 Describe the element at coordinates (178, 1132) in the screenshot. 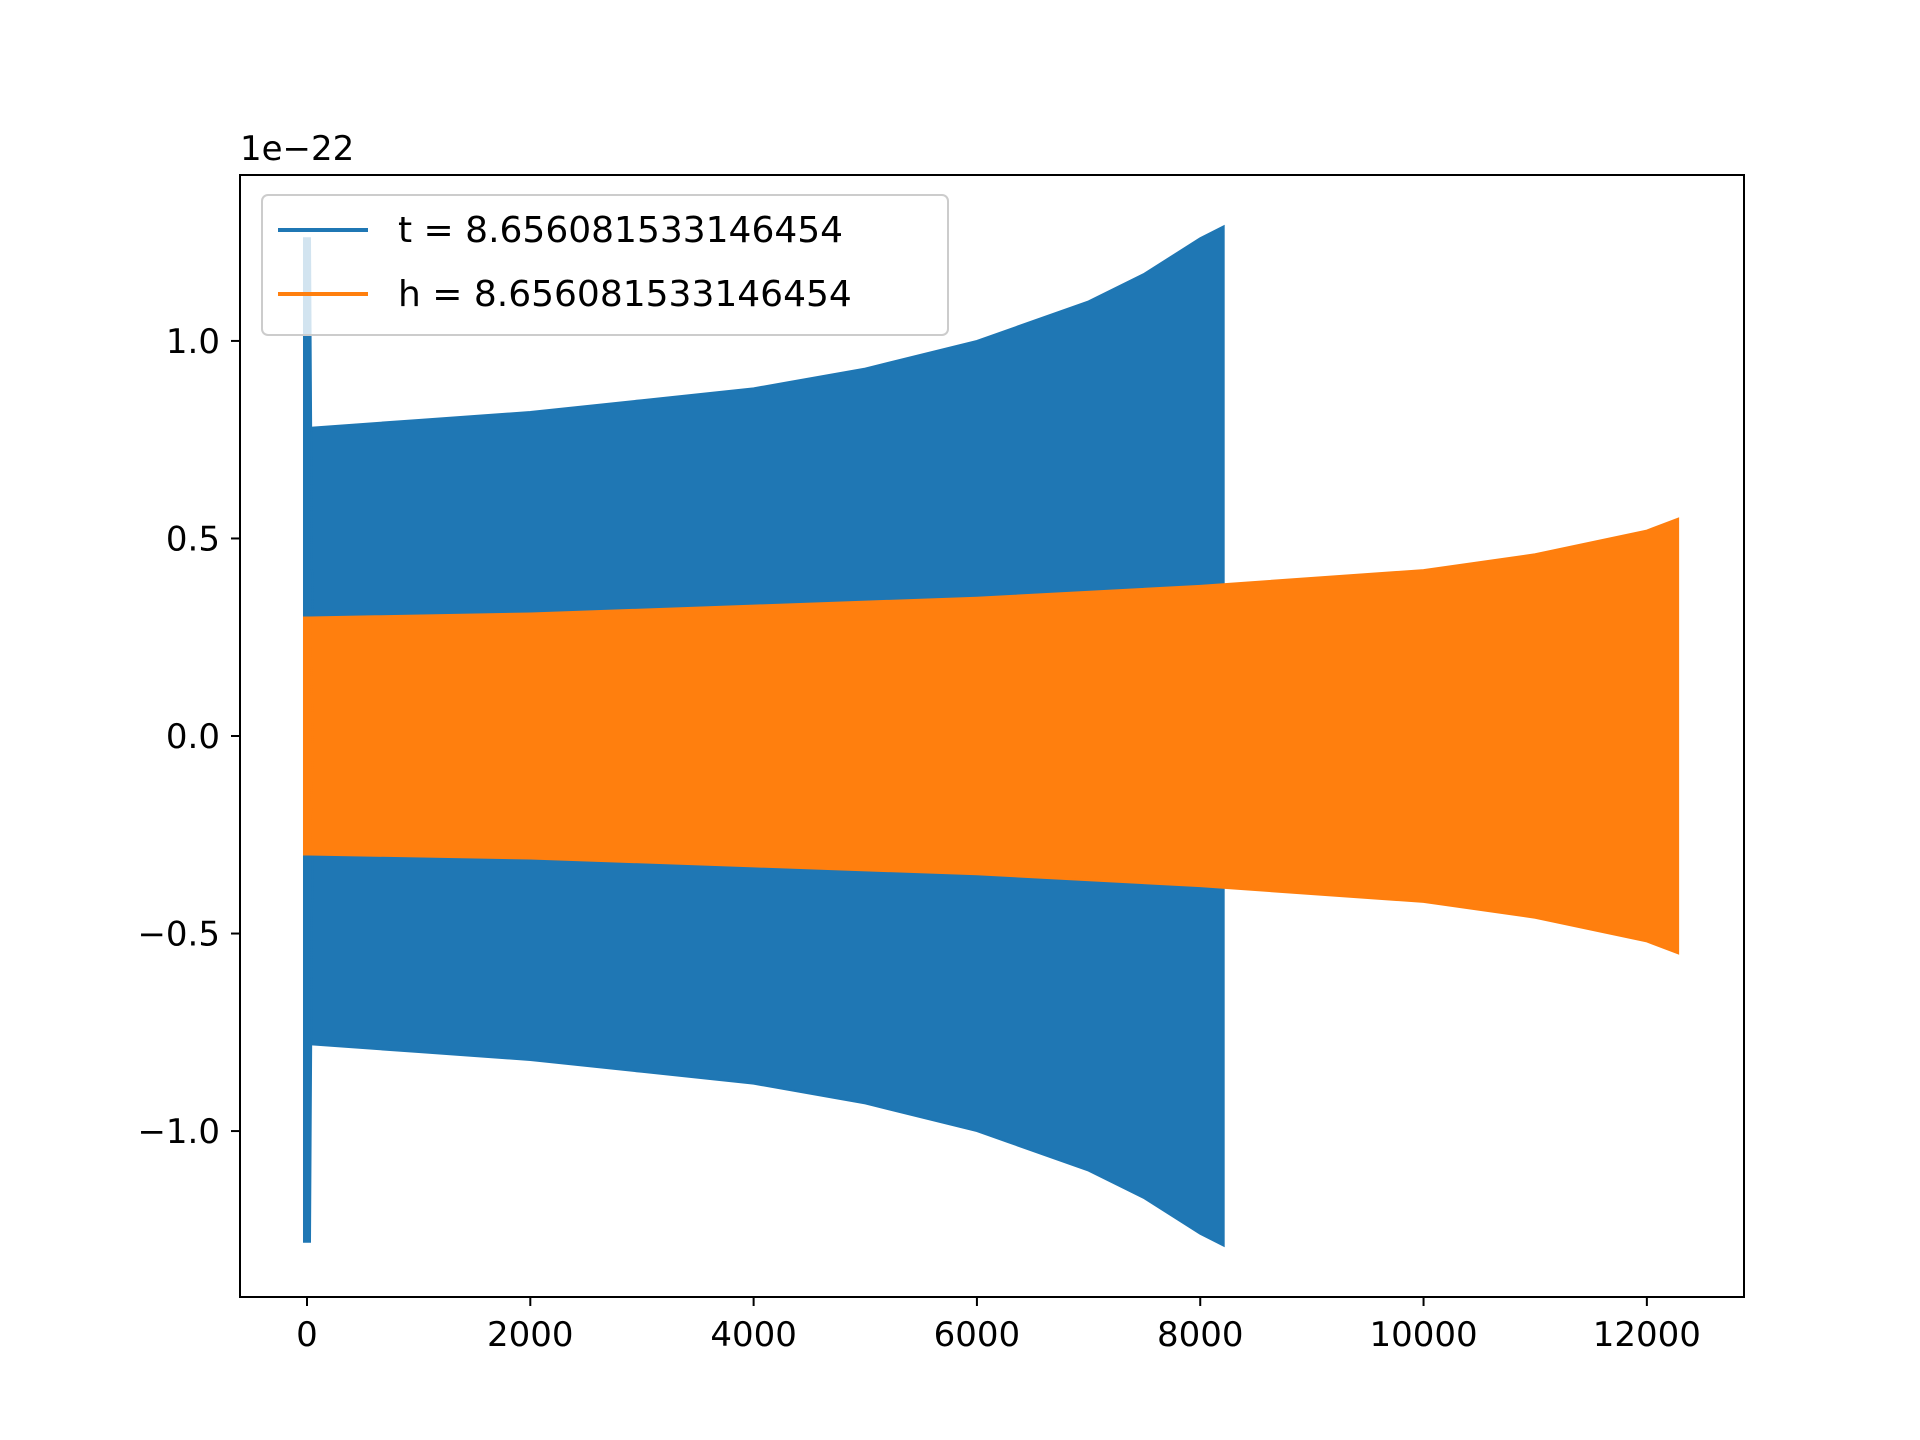

I see `y-tick-label: −1.0` at that location.